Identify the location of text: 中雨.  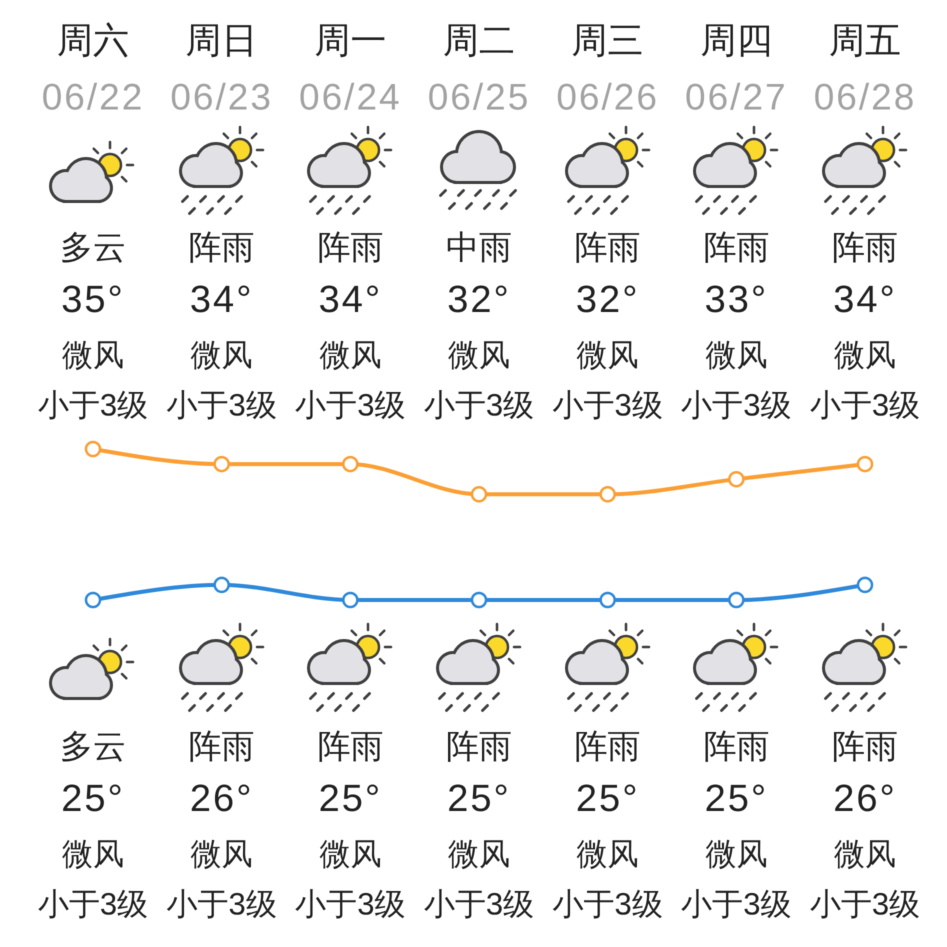
(479, 247).